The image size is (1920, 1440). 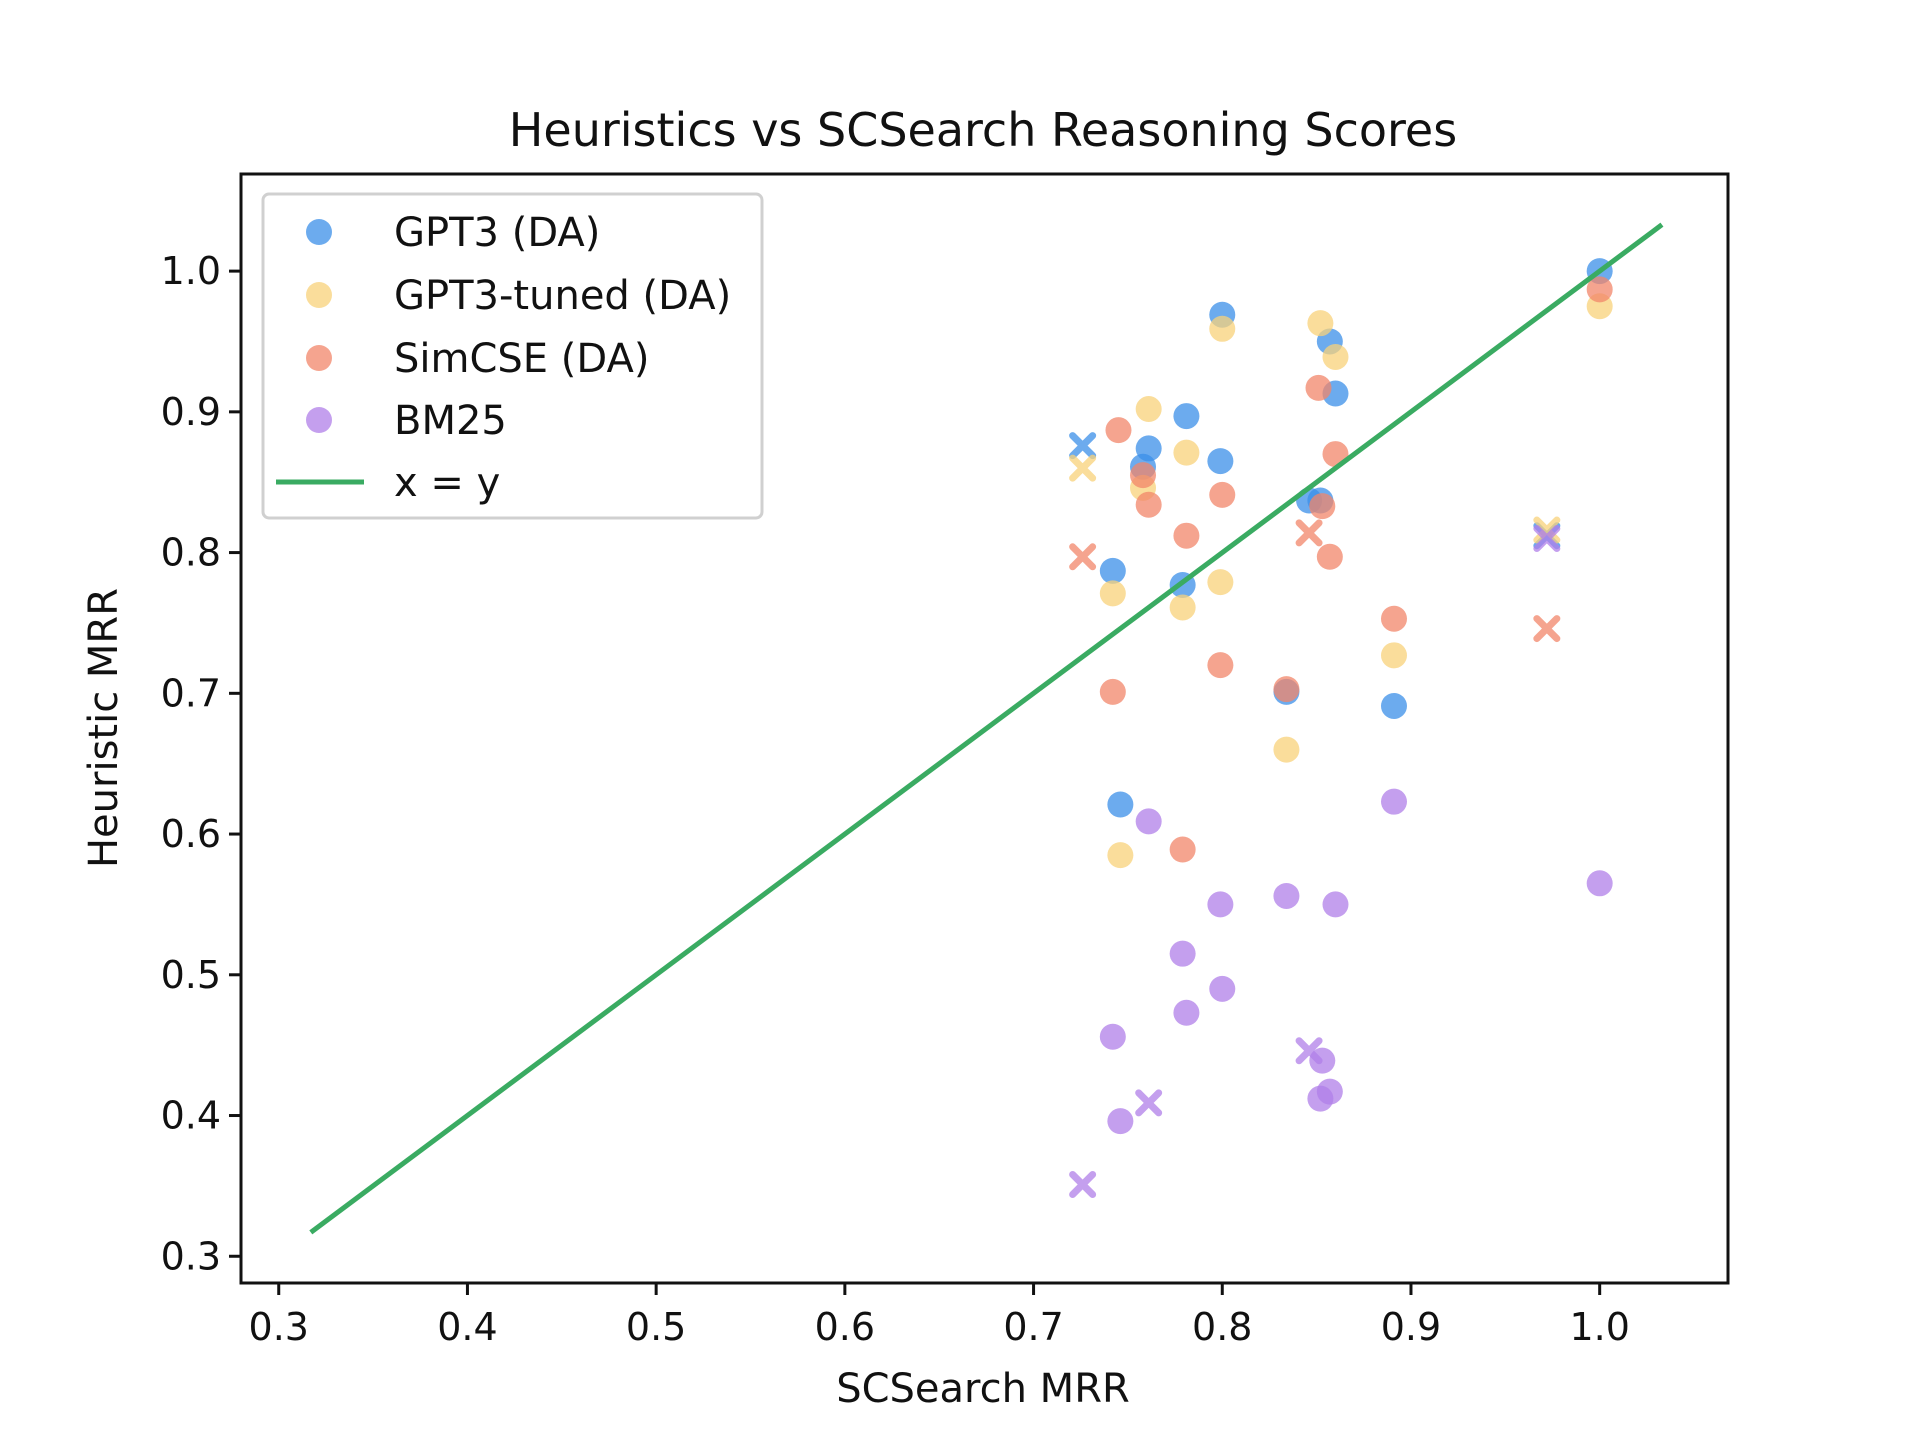 What do you see at coordinates (191, 975) in the screenshot?
I see `y-tick-label: 0.5` at bounding box center [191, 975].